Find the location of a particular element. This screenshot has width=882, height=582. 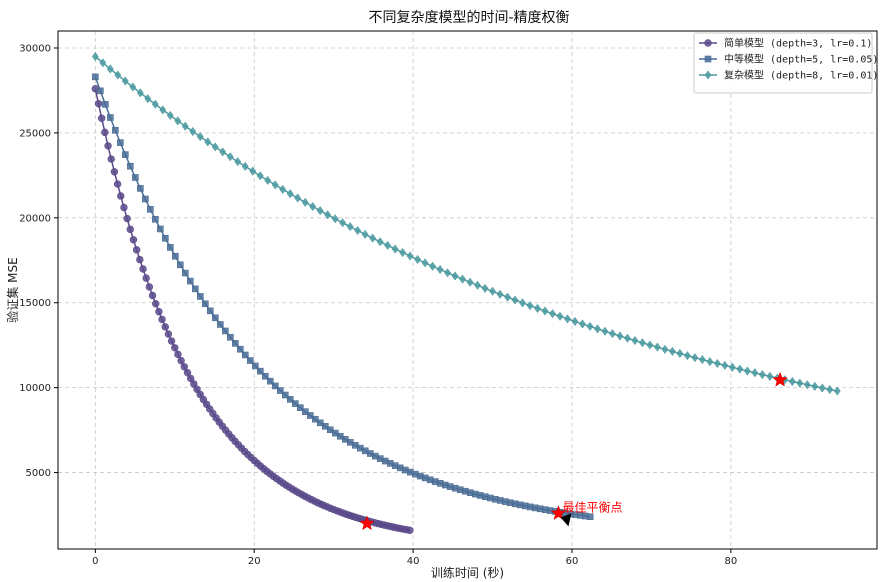

y-tick-label: 25000 is located at coordinates (35, 133).